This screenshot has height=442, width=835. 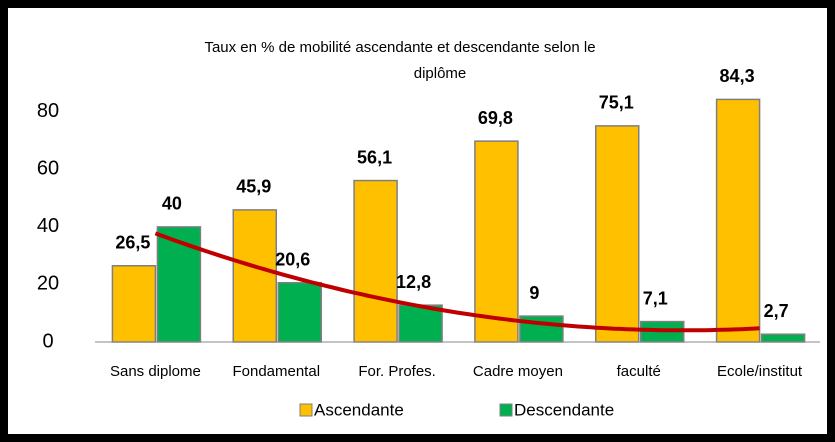 I want to click on value-label: 40, so click(x=172, y=204).